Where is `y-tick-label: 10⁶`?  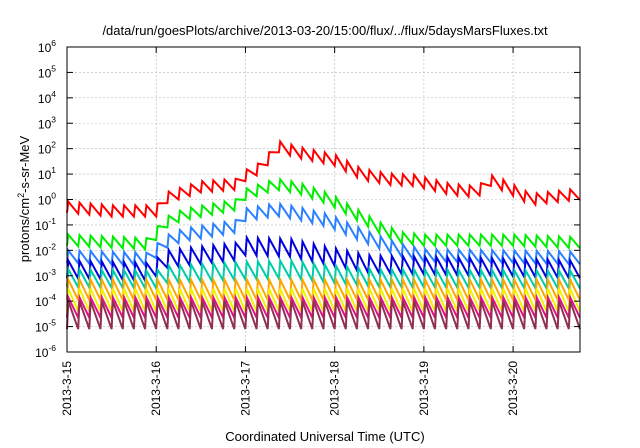
y-tick-label: 10⁶ is located at coordinates (47, 46).